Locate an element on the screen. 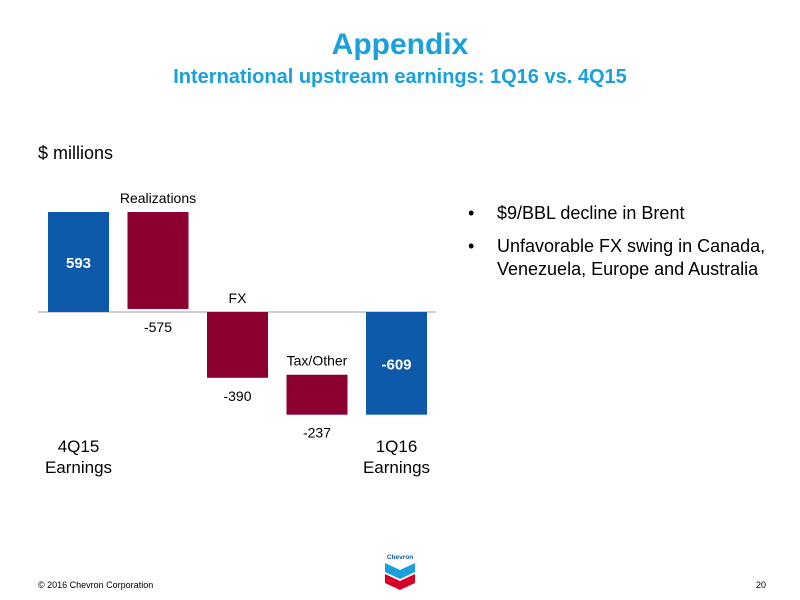 Image resolution: width=800 pixels, height=600 pixels. data-label: -575 is located at coordinates (158, 327).